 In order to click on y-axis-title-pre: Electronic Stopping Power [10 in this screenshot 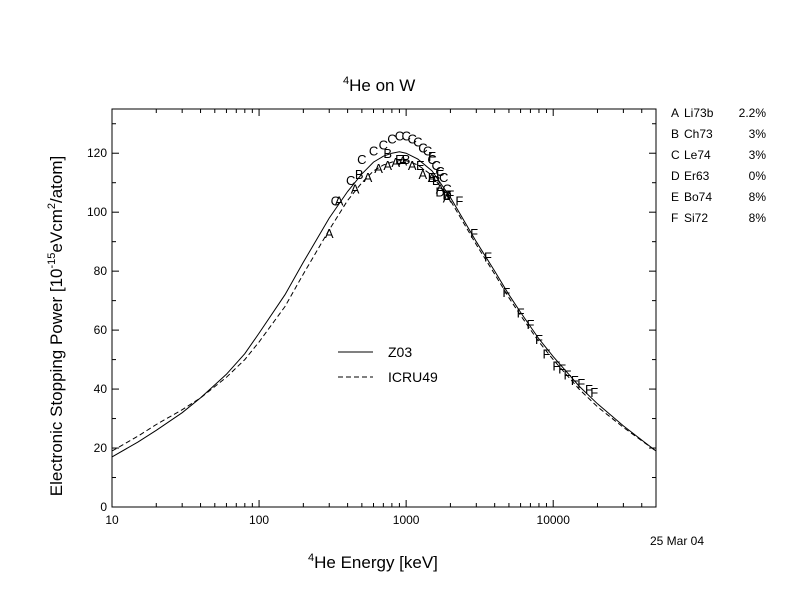, I will do `click(56, 383)`.